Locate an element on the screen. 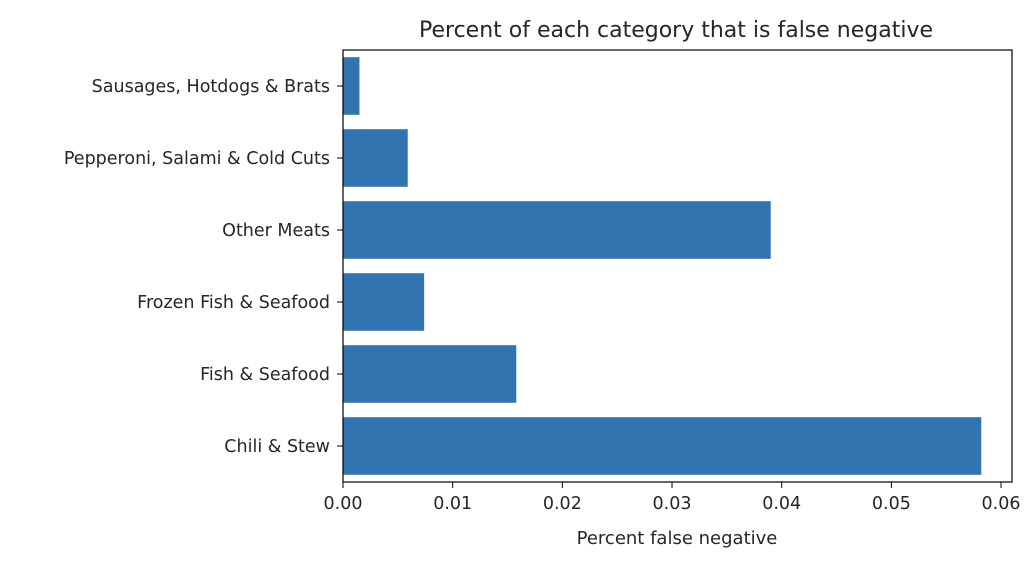  bar-other-meats is located at coordinates (557, 230).